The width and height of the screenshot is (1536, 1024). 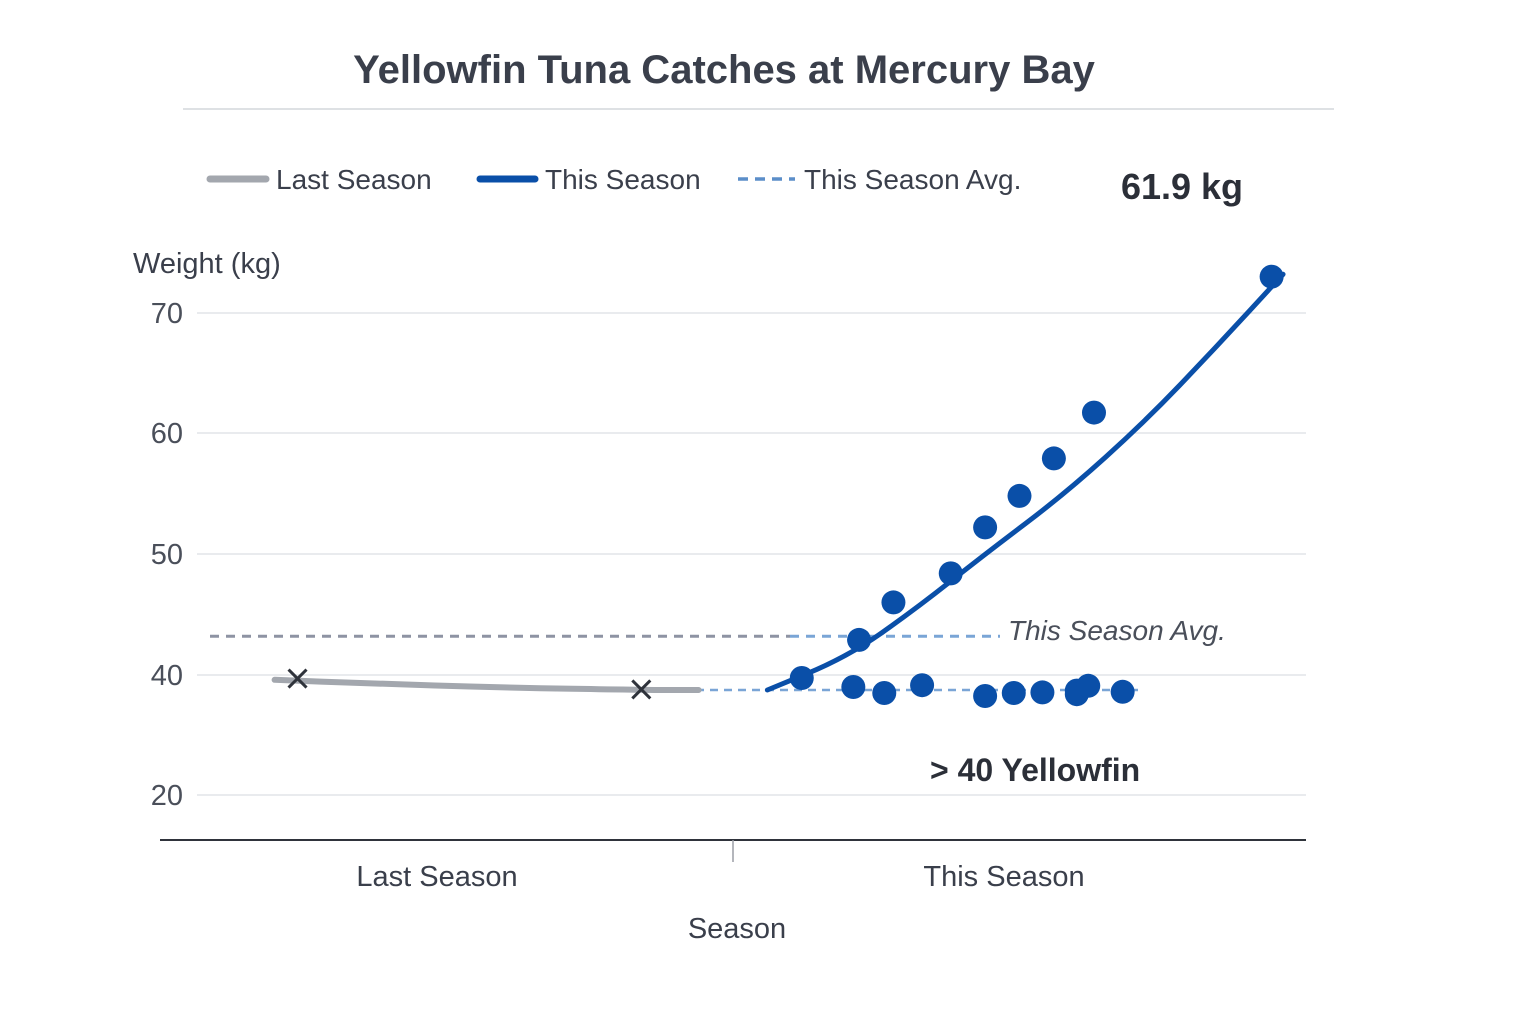 What do you see at coordinates (724, 70) in the screenshot?
I see `chart-title: Yellowfin Tuna Catches at Mercury Bay` at bounding box center [724, 70].